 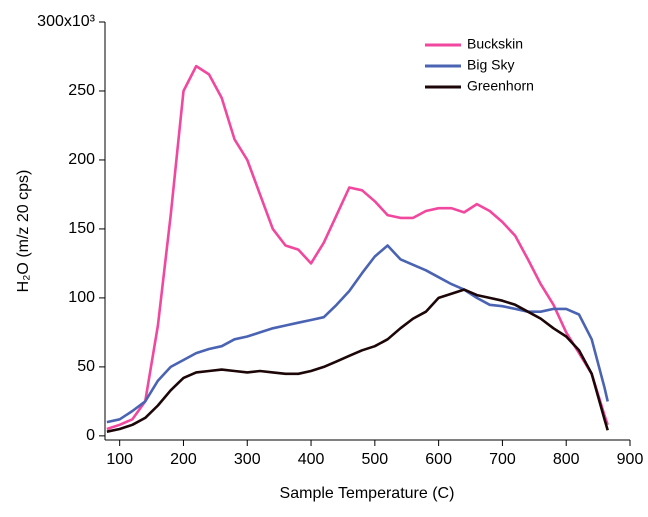 What do you see at coordinates (502, 459) in the screenshot?
I see `x-tick-label: 700` at bounding box center [502, 459].